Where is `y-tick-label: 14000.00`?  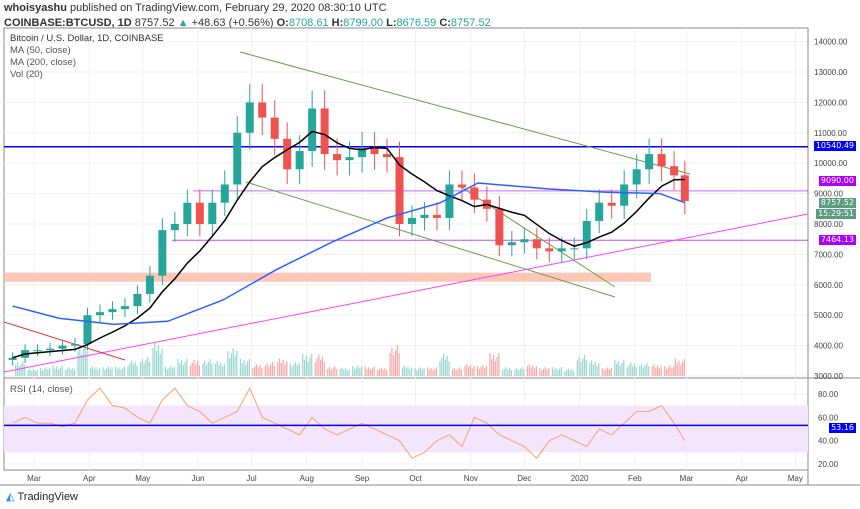
y-tick-label: 14000.00 is located at coordinates (831, 42).